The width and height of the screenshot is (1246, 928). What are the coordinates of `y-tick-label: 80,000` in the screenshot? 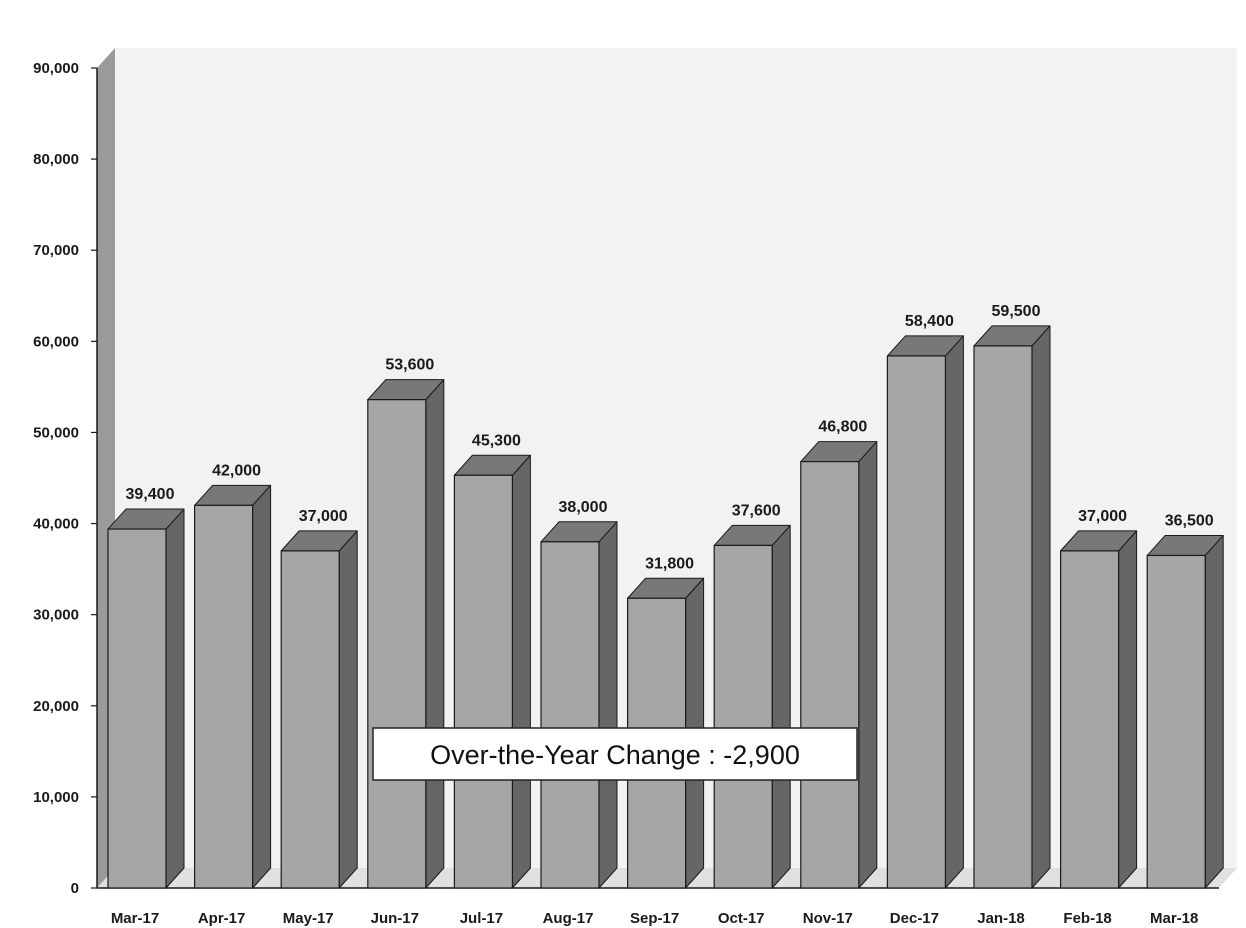 It's located at (56, 159).